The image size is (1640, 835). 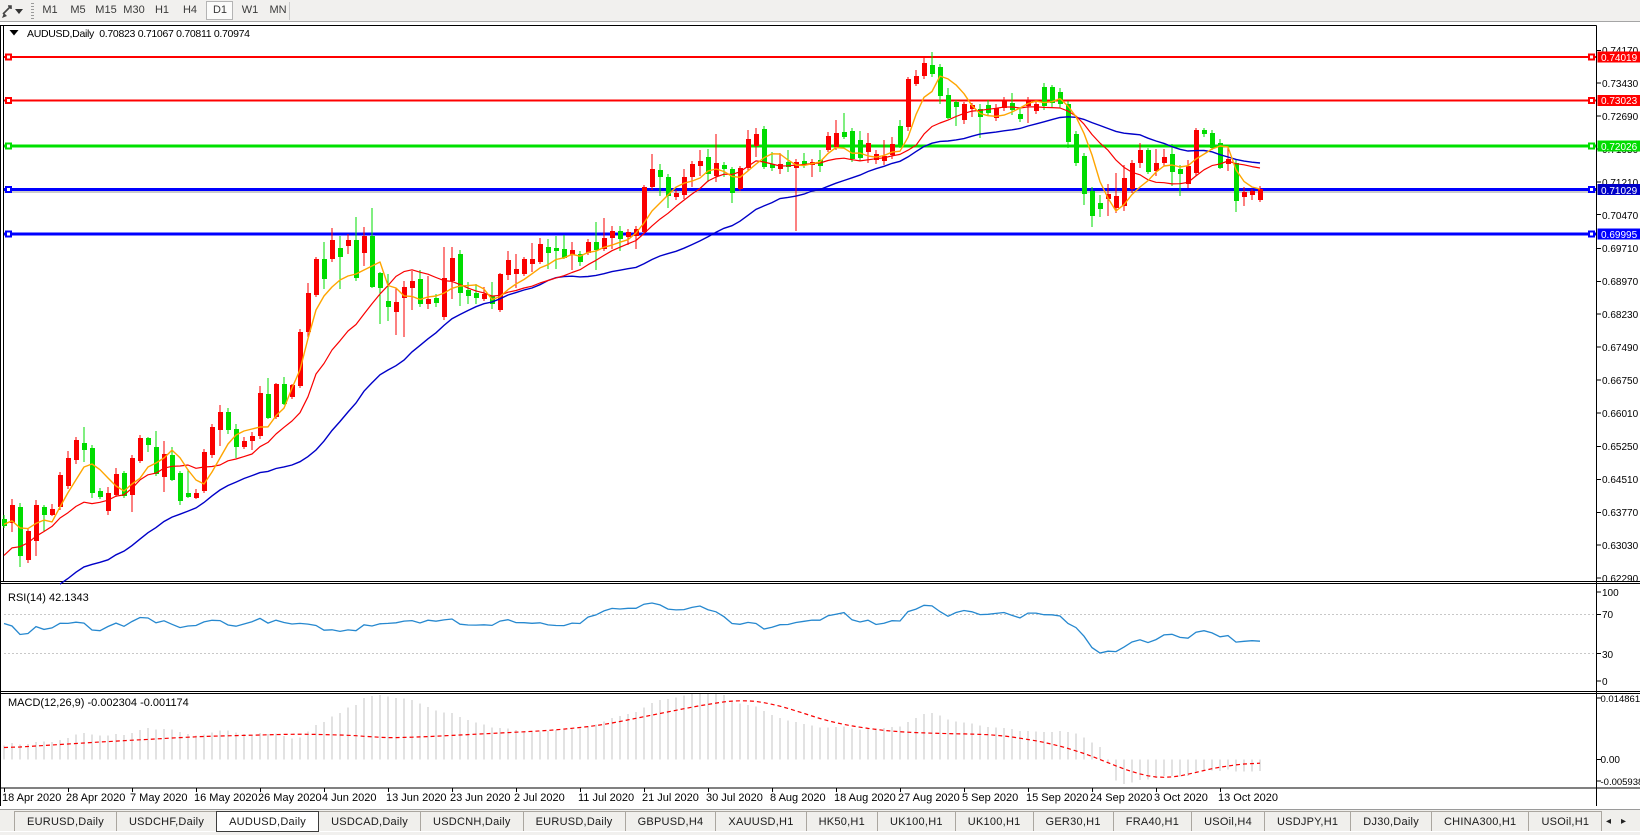 I want to click on svg-text: 0.69710, so click(x=1620, y=249).